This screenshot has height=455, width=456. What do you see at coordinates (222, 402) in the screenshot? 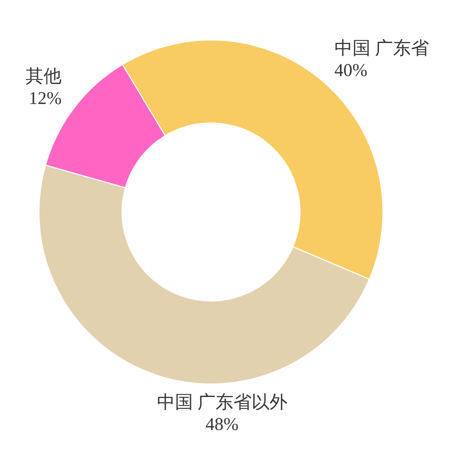
I see `slice-label: 中国 广东省以外` at bounding box center [222, 402].